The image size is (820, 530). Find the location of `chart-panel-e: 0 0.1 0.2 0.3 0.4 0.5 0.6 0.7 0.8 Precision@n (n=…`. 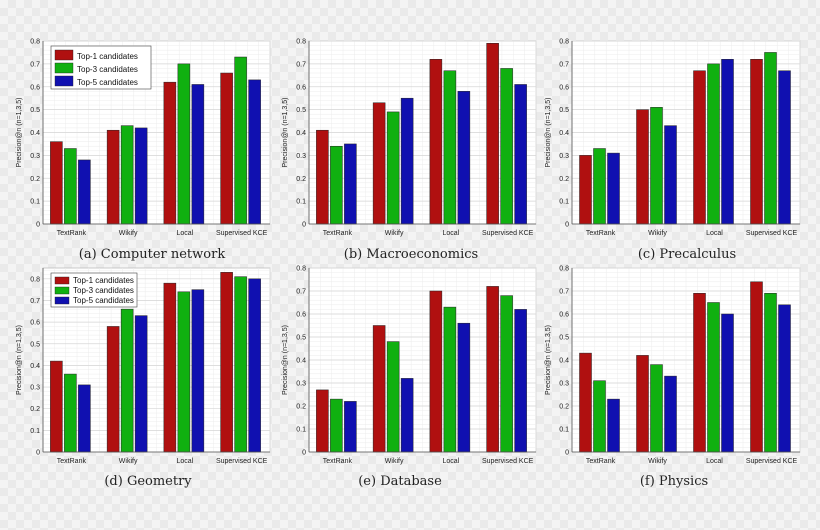

chart-panel-e: 0 0.1 0.2 0.3 0.4 0.5 0.6 0.7 0.8 Precision@n (n=… is located at coordinates (409, 365).